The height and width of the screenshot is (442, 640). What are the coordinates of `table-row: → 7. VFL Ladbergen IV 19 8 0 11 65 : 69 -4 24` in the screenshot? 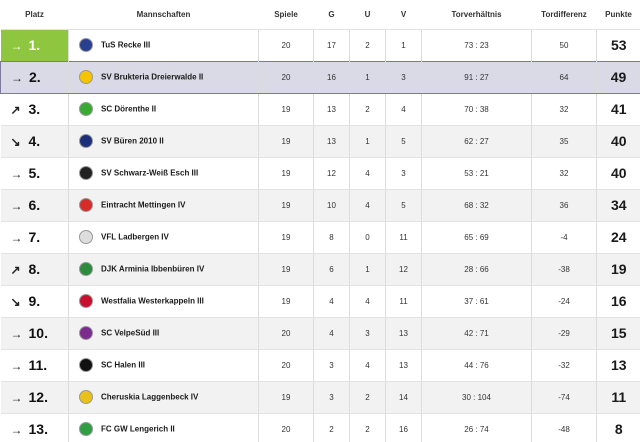 It's located at (320, 236).